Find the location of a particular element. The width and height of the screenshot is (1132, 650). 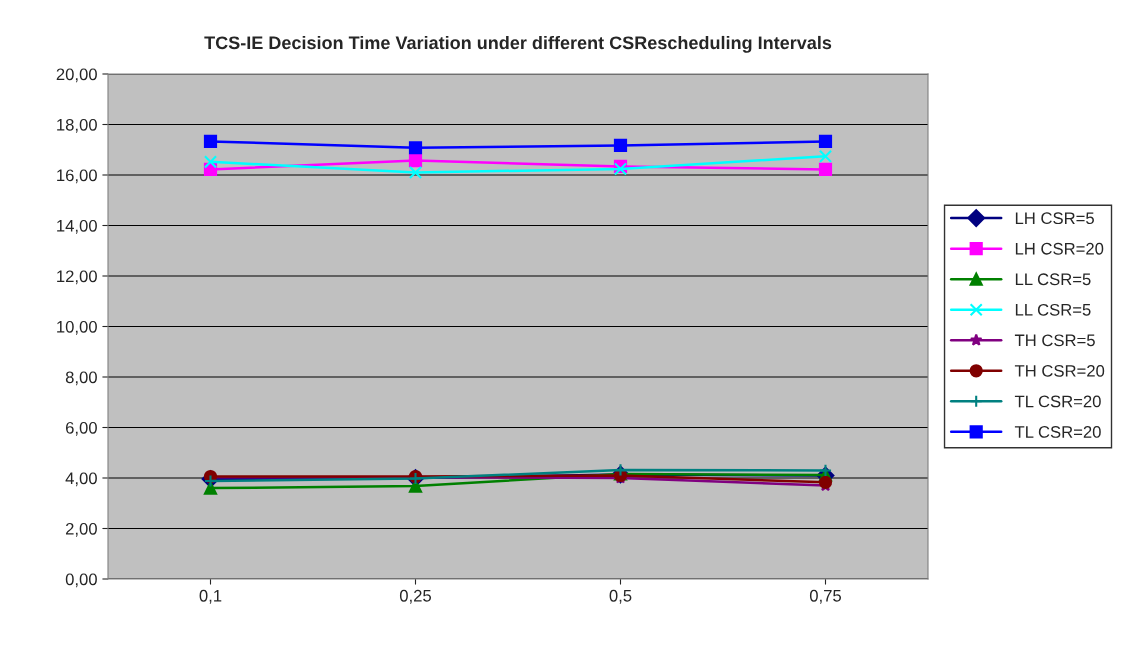

y-tick-label: 2,00 is located at coordinates (81, 529).